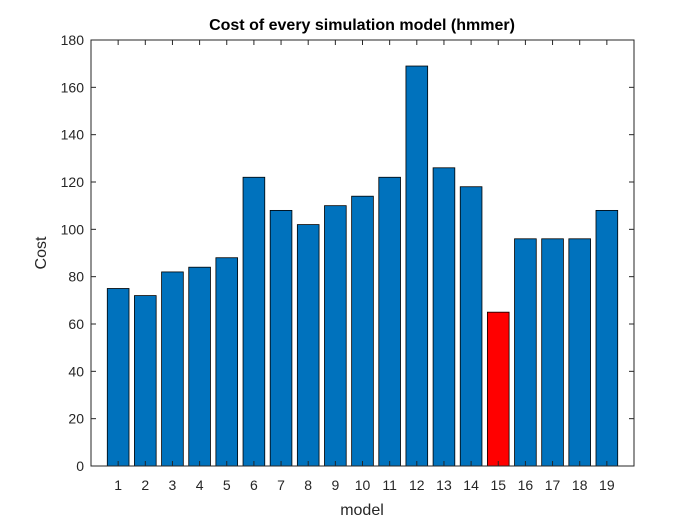 Image resolution: width=700 pixels, height=525 pixels. Describe the element at coordinates (362, 25) in the screenshot. I see `chart-title: Cost of every simulation model (hmmer)` at that location.